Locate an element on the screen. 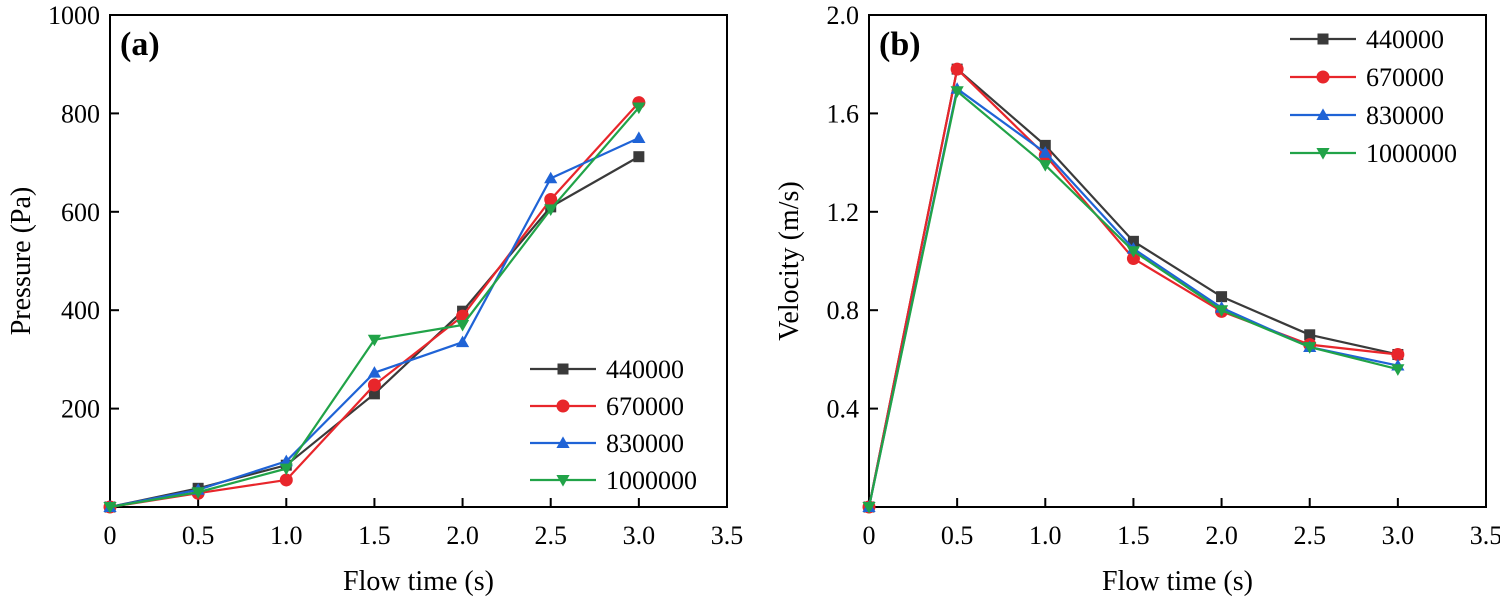 The image size is (1500, 603). y-tick-label: 1000 is located at coordinates (74, 15).